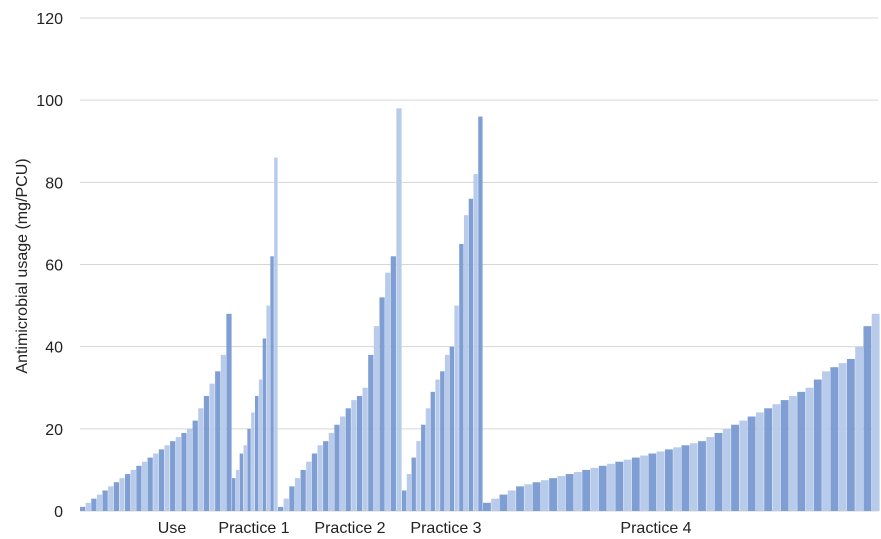  Describe the element at coordinates (58, 512) in the screenshot. I see `y-tick-label: 0` at that location.